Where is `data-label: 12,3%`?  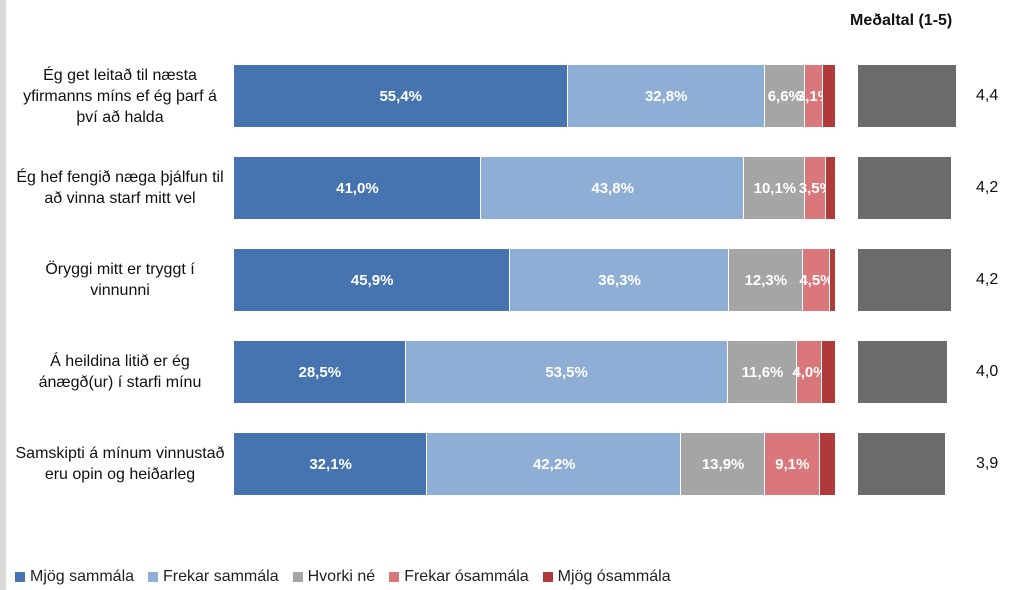
data-label: 12,3% is located at coordinates (766, 280).